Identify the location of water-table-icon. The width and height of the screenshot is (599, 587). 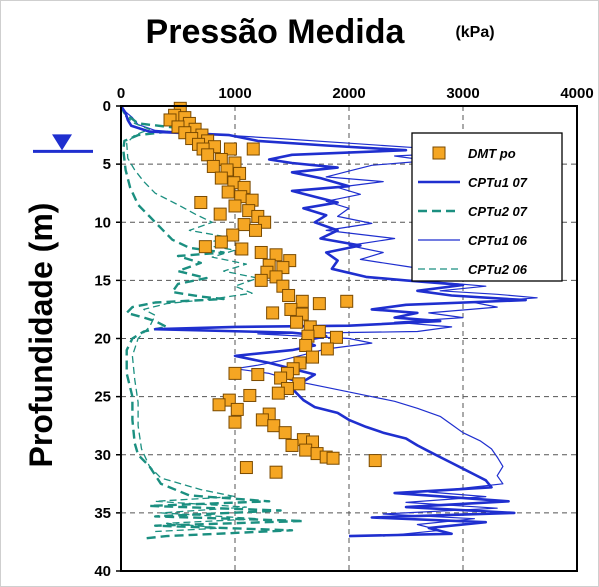
(63, 143).